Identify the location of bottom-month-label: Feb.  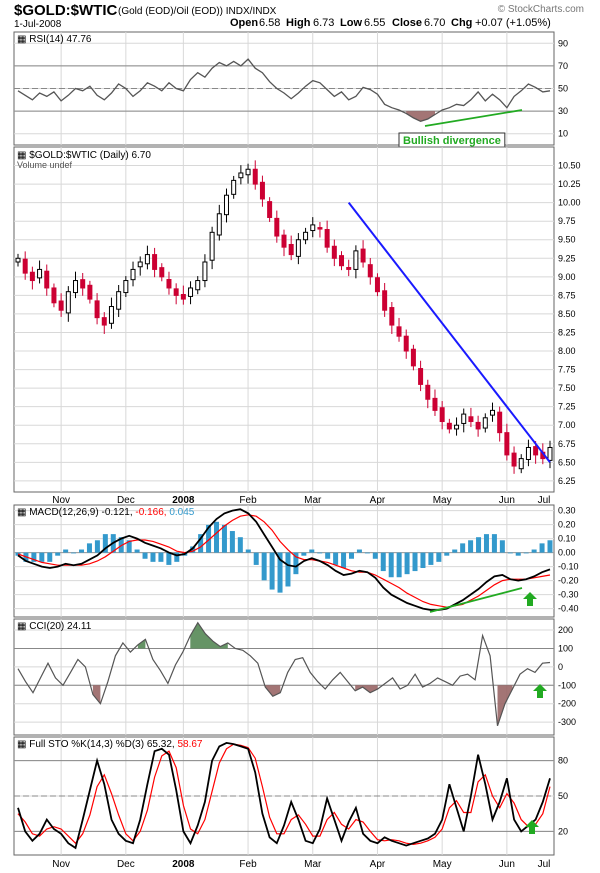
(248, 864).